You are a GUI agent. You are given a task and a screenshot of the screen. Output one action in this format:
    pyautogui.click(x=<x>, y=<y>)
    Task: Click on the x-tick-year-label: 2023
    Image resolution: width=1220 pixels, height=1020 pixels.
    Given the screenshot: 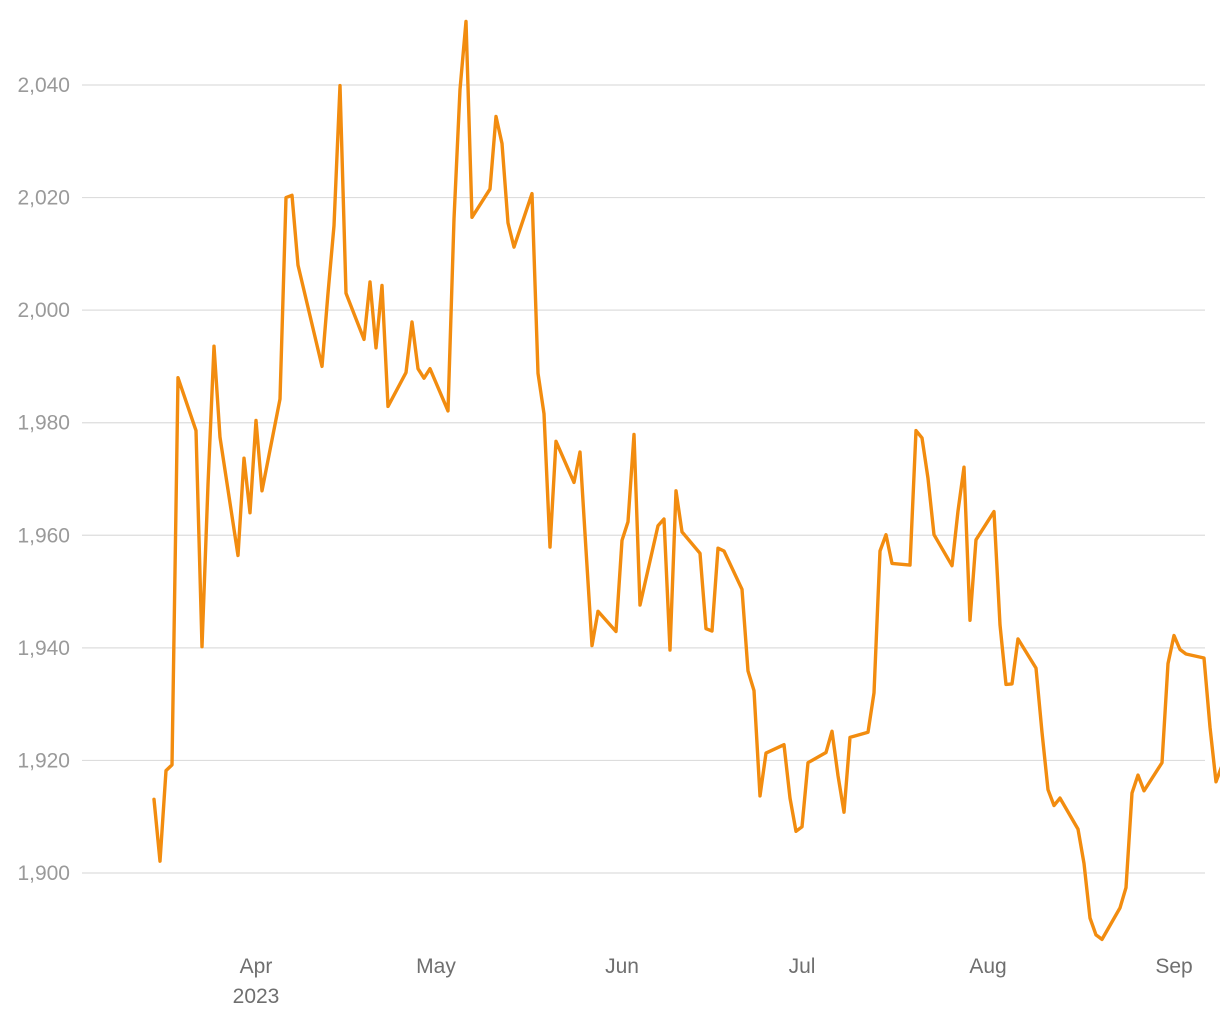 What is the action you would take?
    pyautogui.click(x=256, y=996)
    